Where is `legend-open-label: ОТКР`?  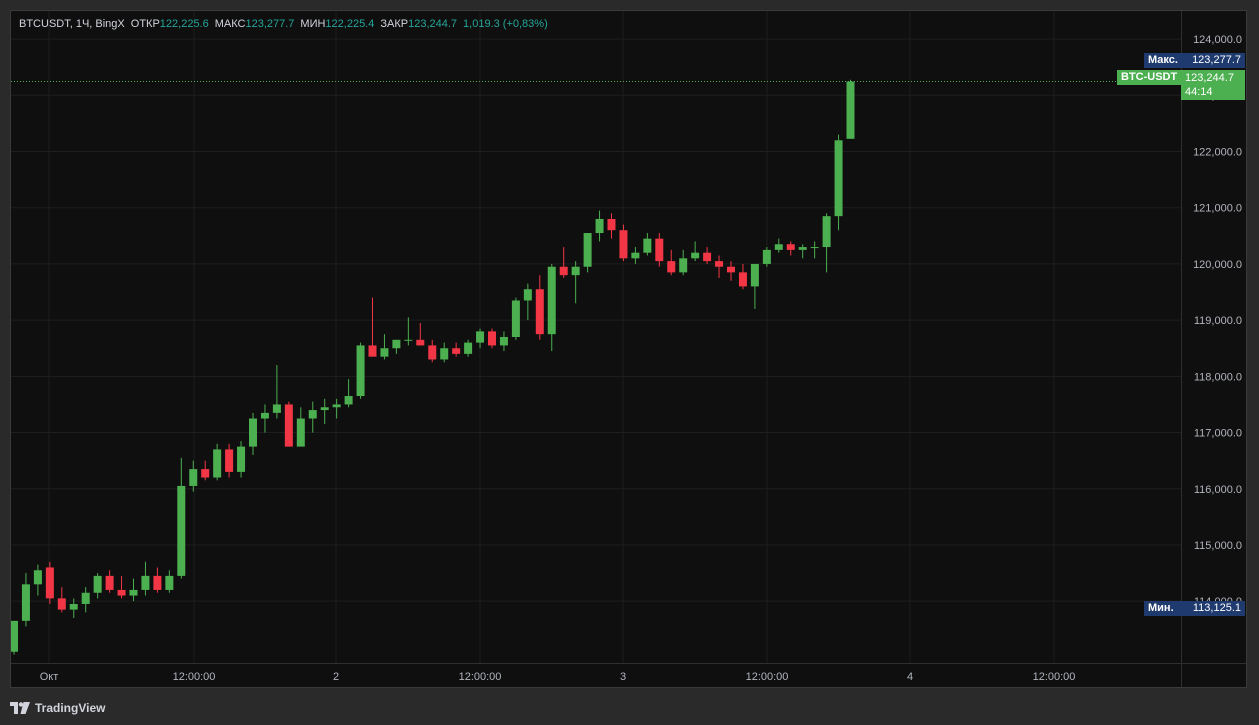 legend-open-label: ОТКР is located at coordinates (145, 24).